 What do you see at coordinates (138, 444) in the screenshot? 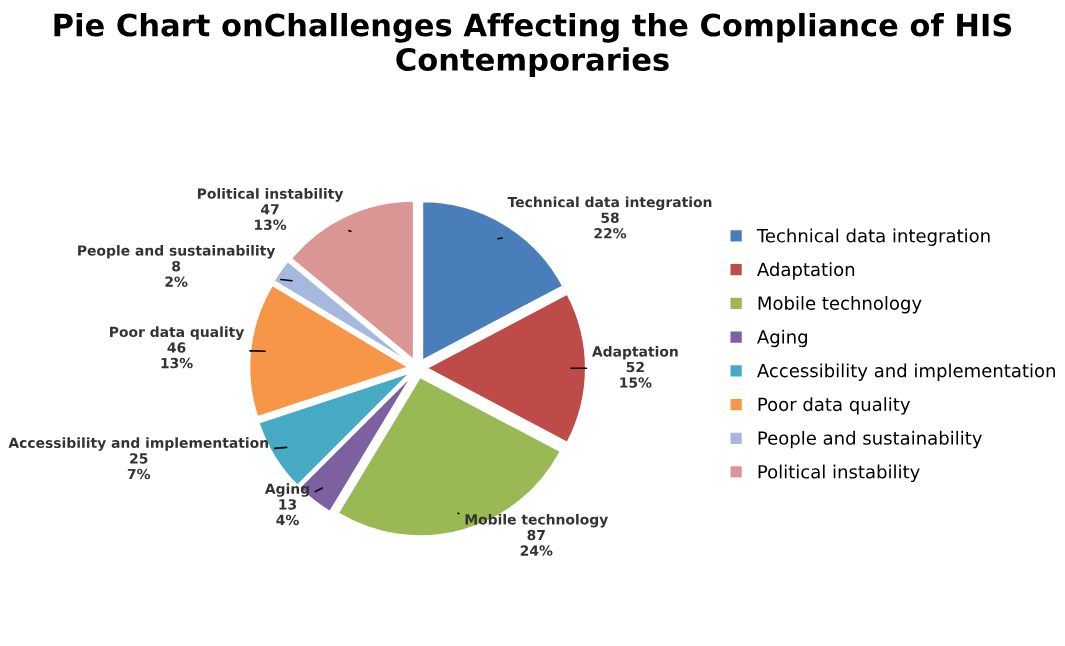
I see `slice-label: Accessibility and implementation` at bounding box center [138, 444].